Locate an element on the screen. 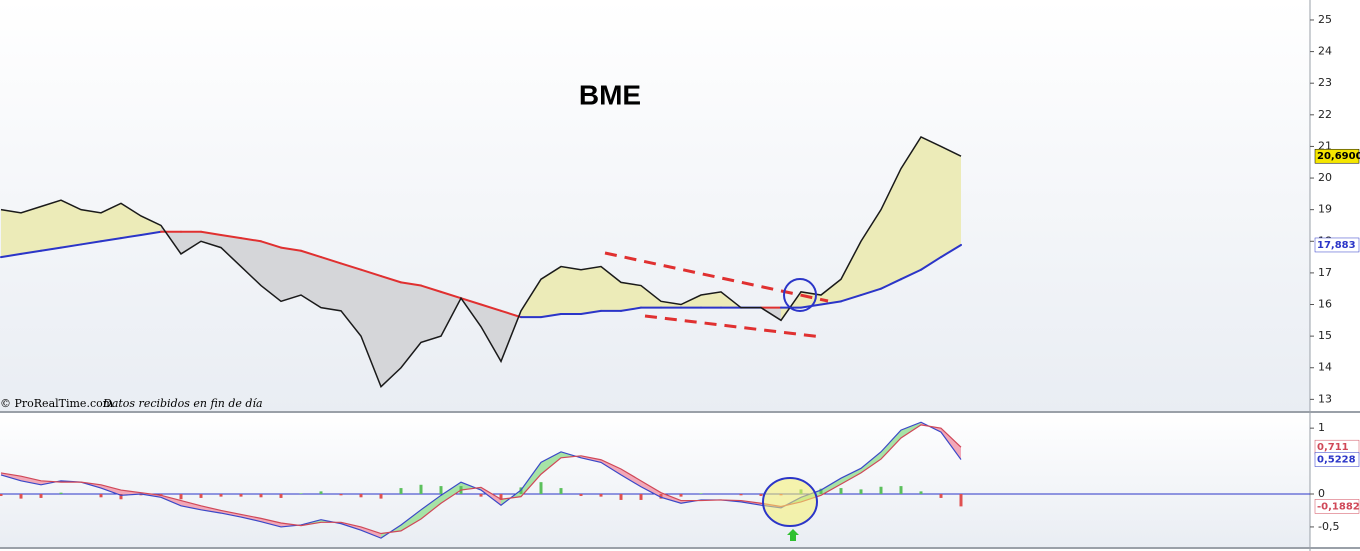 The height and width of the screenshot is (551, 1360). y-tick-label: 13 is located at coordinates (1325, 398).